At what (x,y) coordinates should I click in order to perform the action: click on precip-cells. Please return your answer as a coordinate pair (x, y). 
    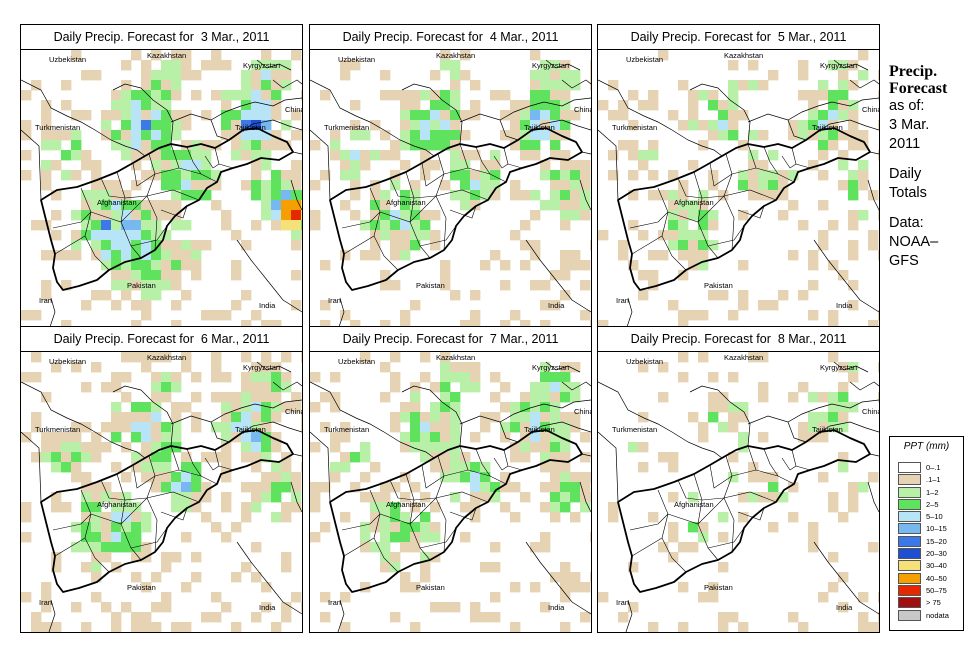
    Looking at the image, I should click on (161, 190).